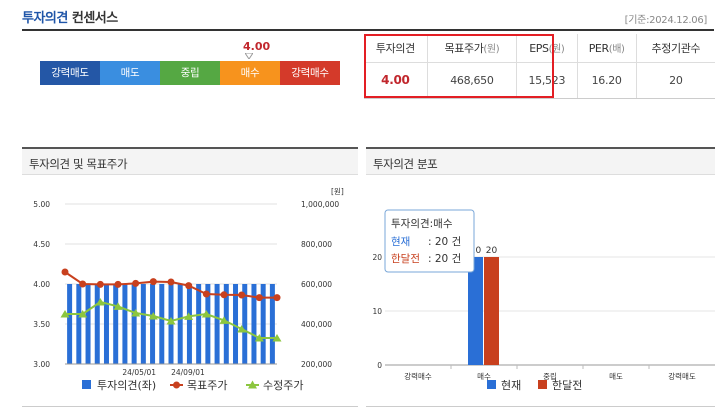  Describe the element at coordinates (78, 164) in the screenshot. I see `panel-title: 투자의견 및 목표주가` at that location.